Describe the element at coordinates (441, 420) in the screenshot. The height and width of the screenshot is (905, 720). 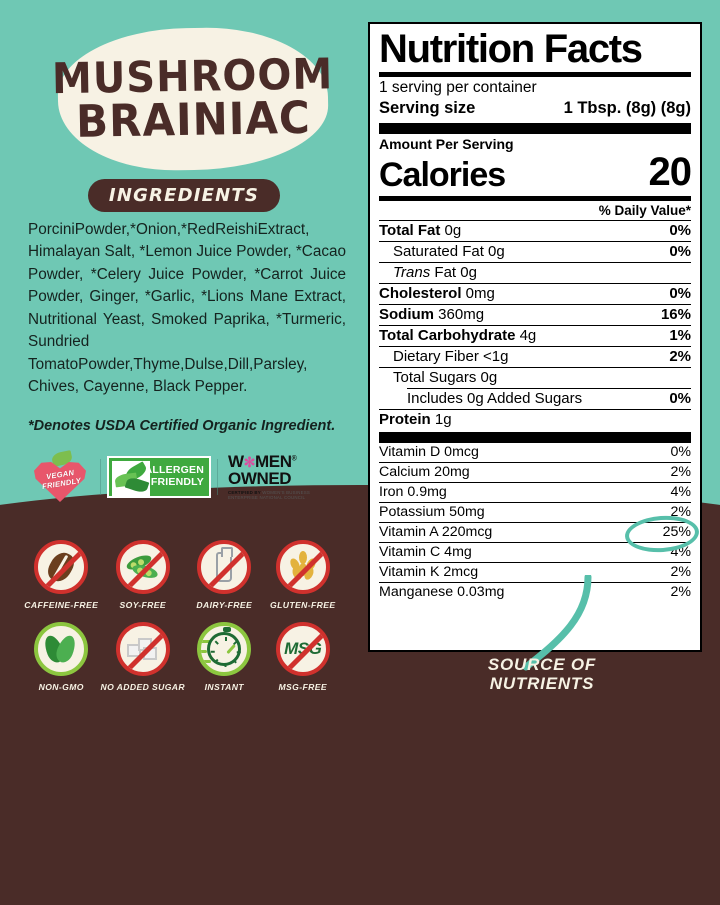
I see `nutrient-amount: 1g` at that location.